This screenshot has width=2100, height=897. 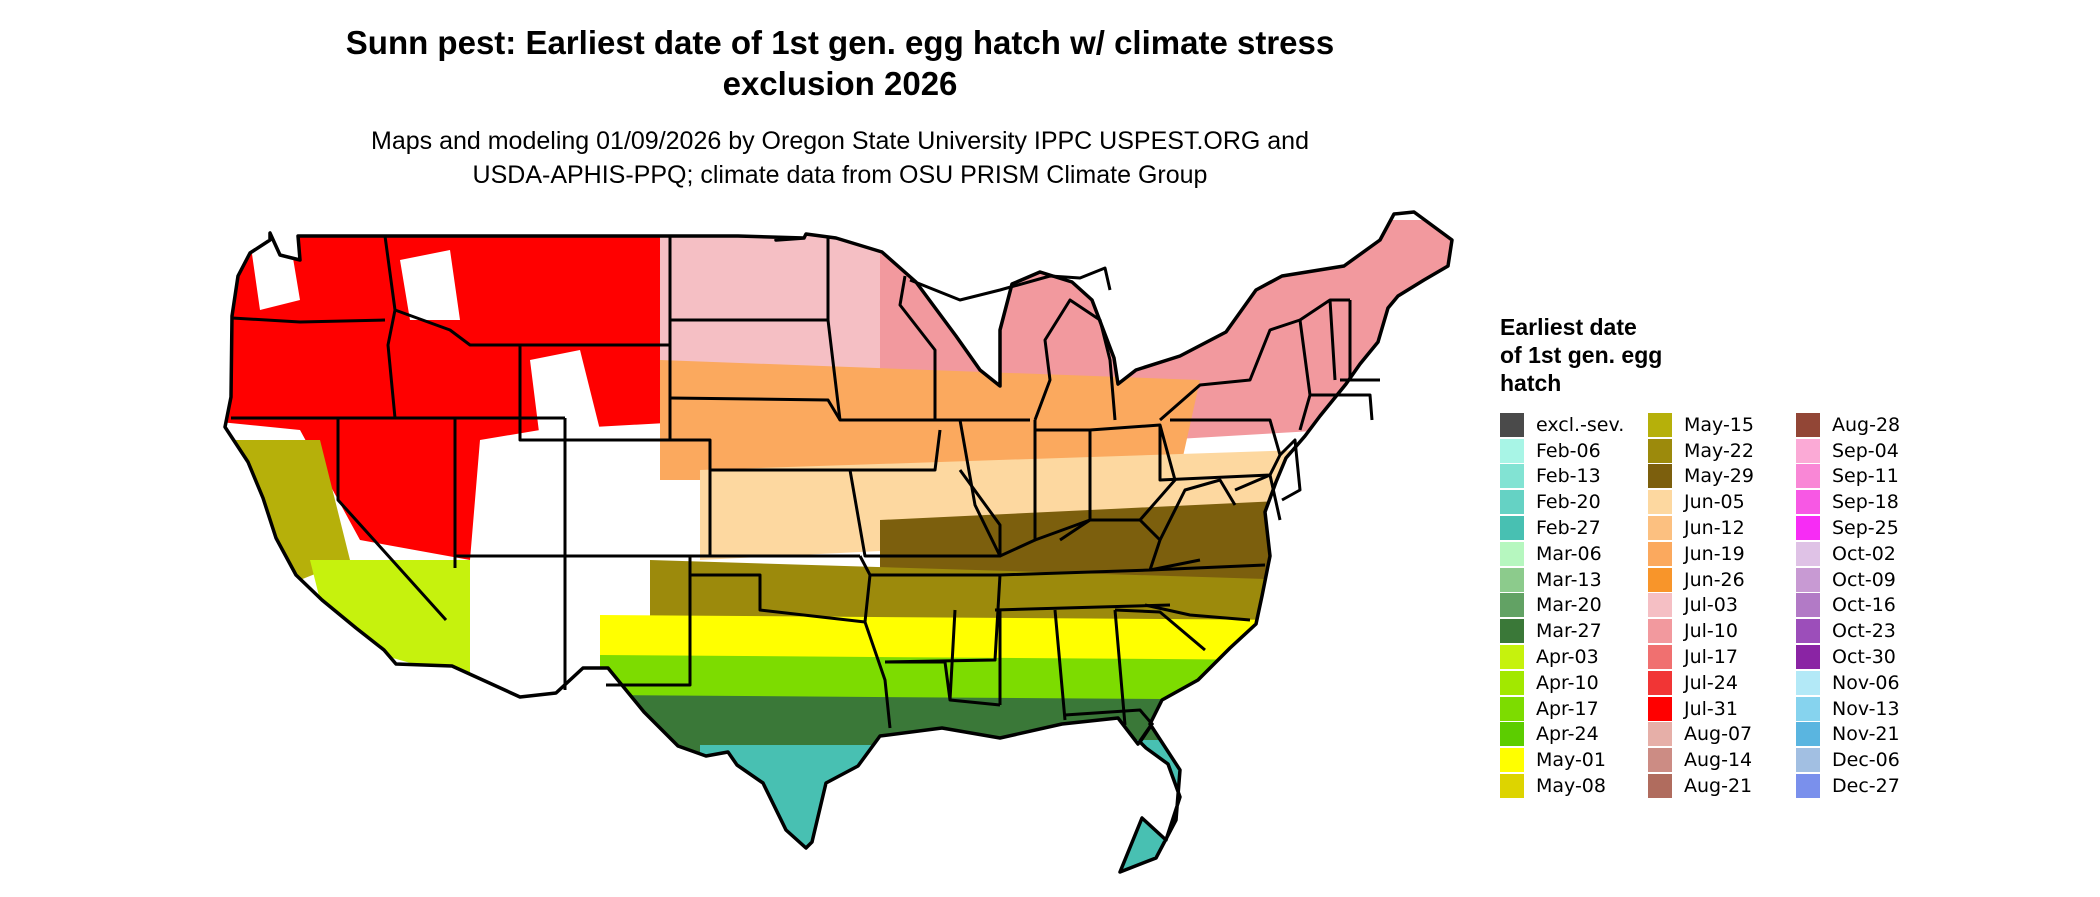 I want to click on legend-item: Feb-20, so click(x=1574, y=502).